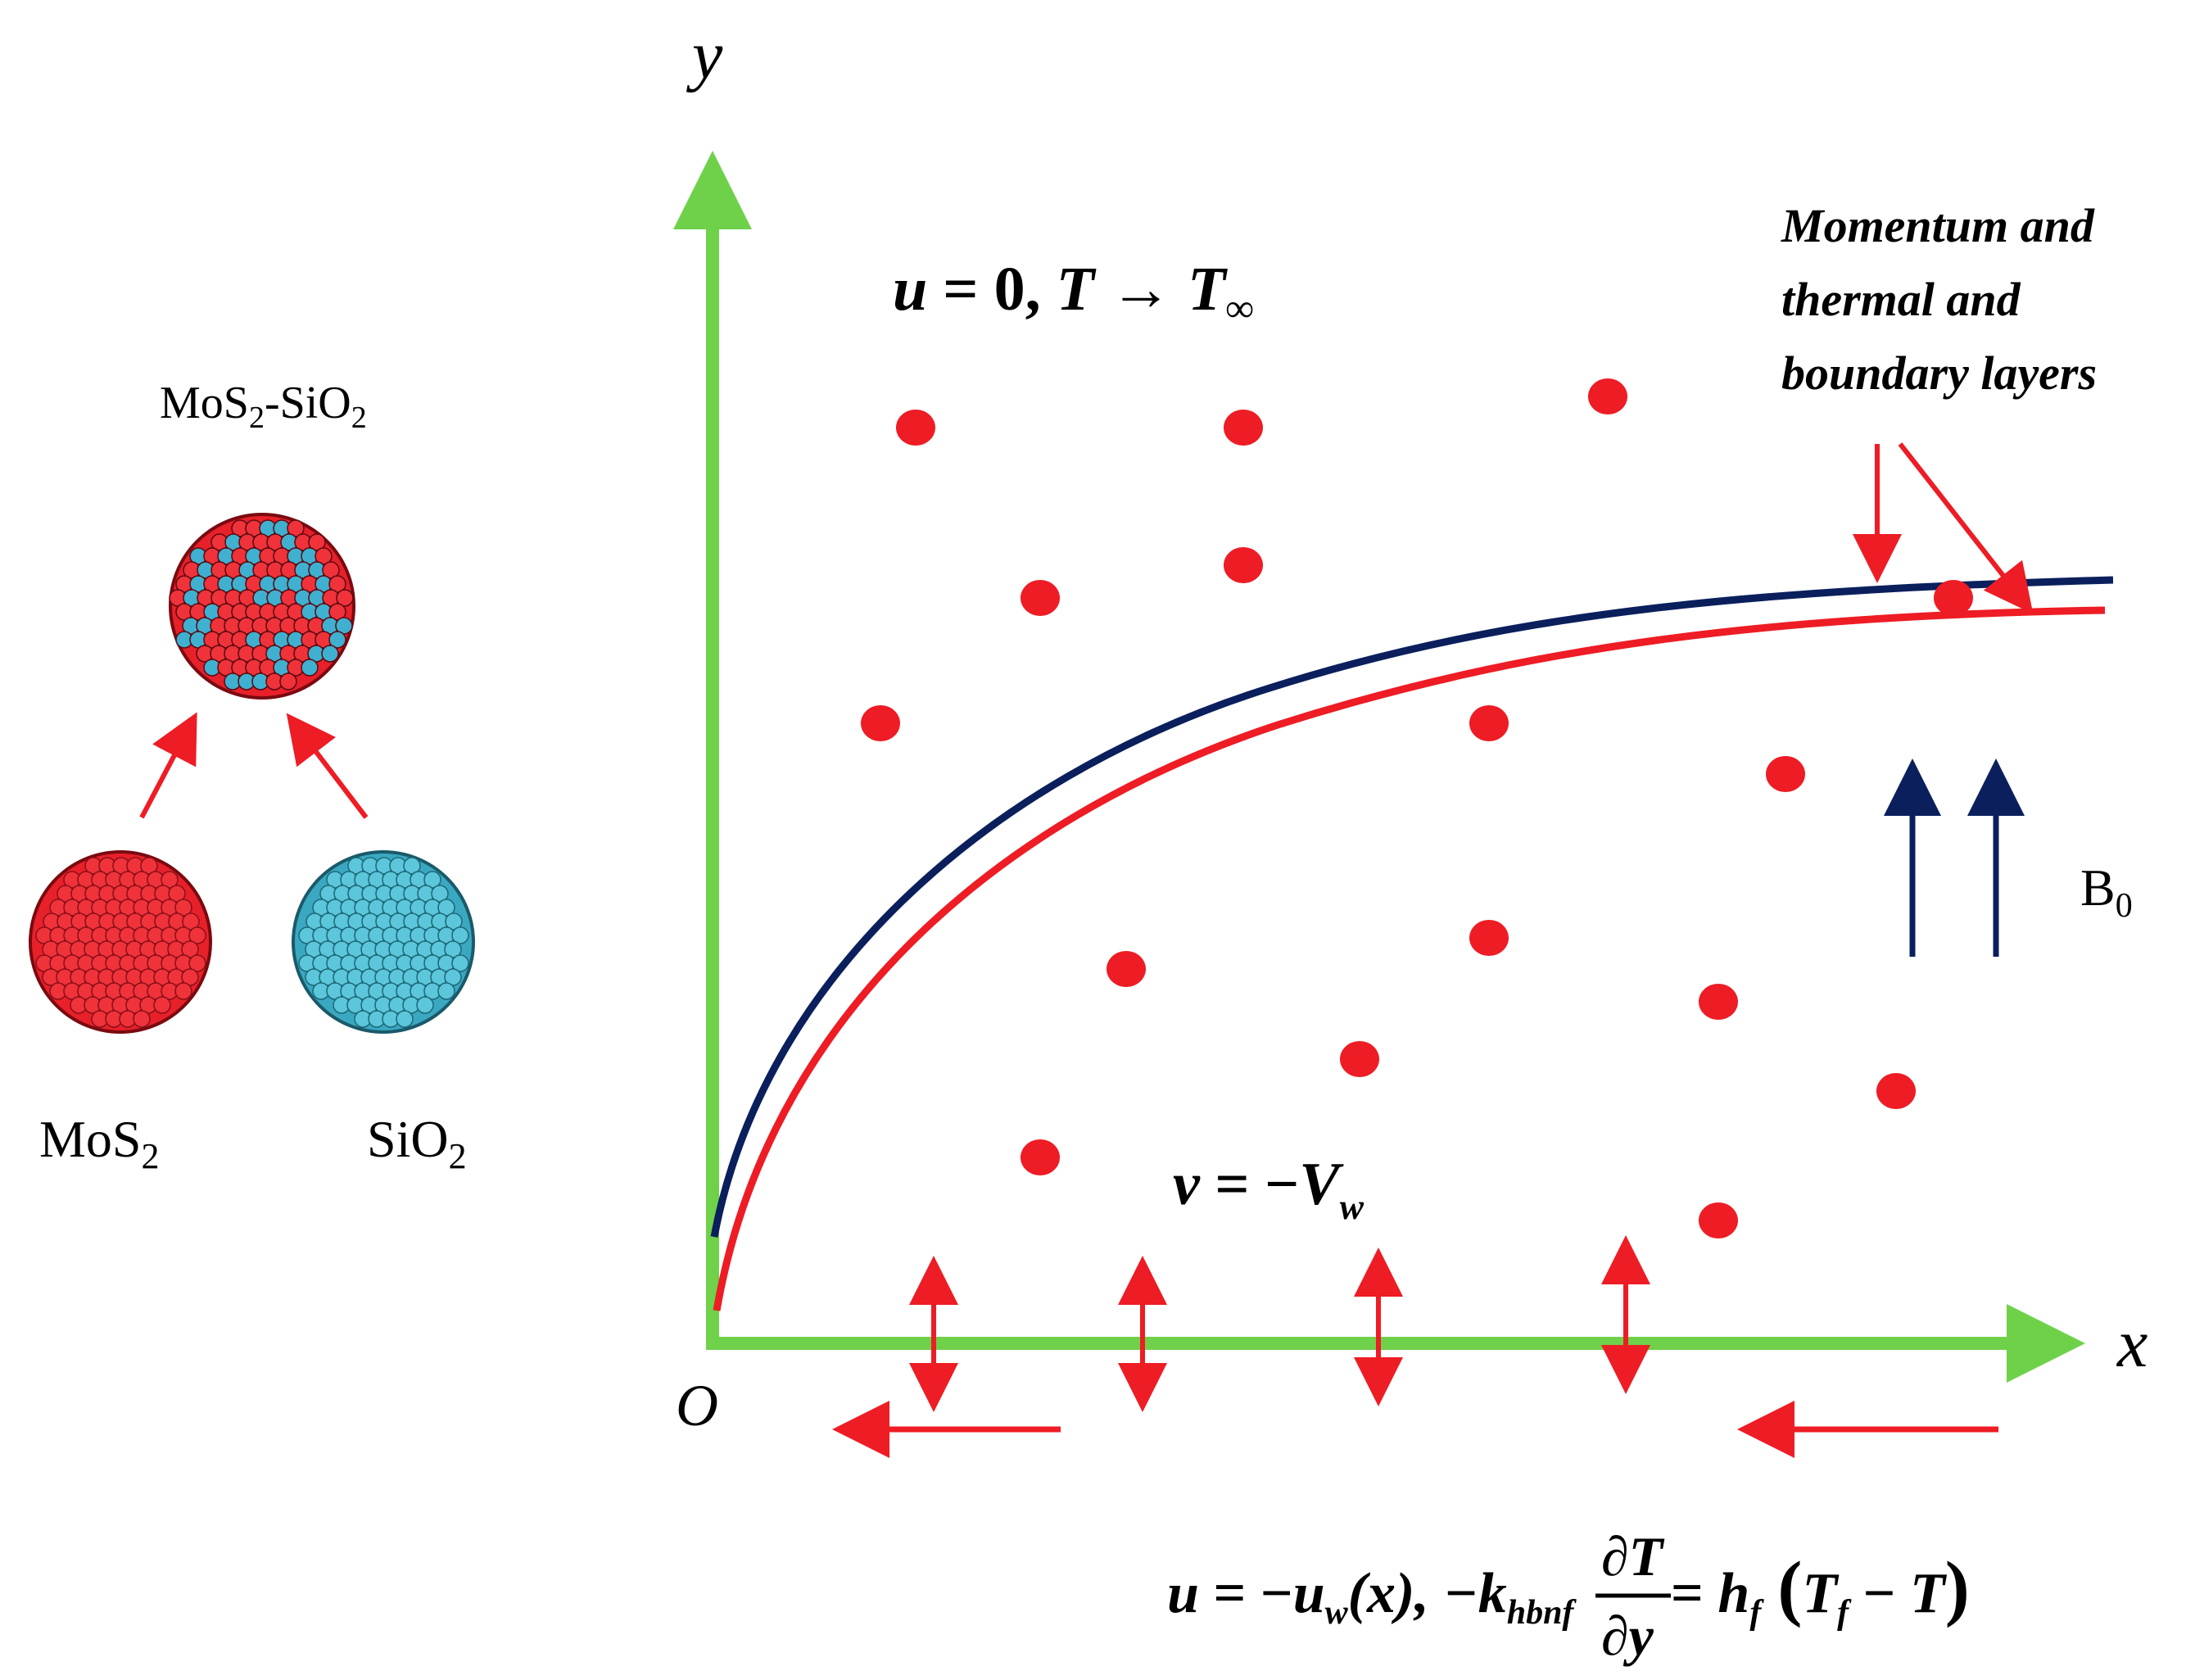 Image resolution: width=2195 pixels, height=1680 pixels. Describe the element at coordinates (327, 766) in the screenshot. I see `sio2-to-hybrid-arrow` at that location.